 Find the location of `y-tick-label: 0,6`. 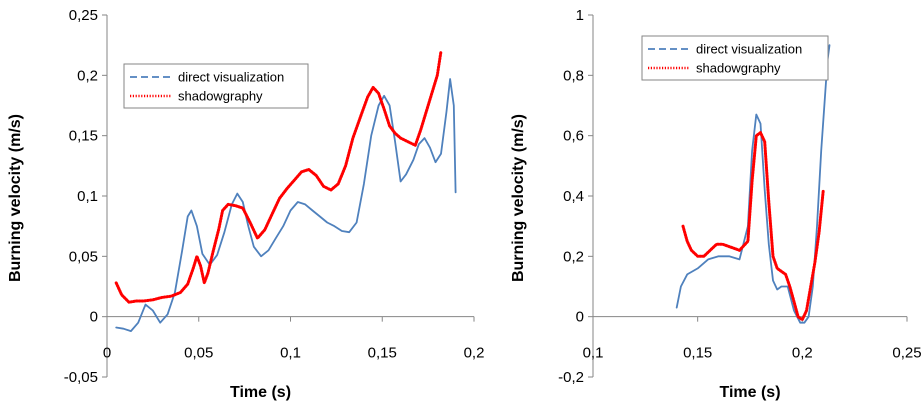

y-tick-label: 0,6 is located at coordinates (573, 136).